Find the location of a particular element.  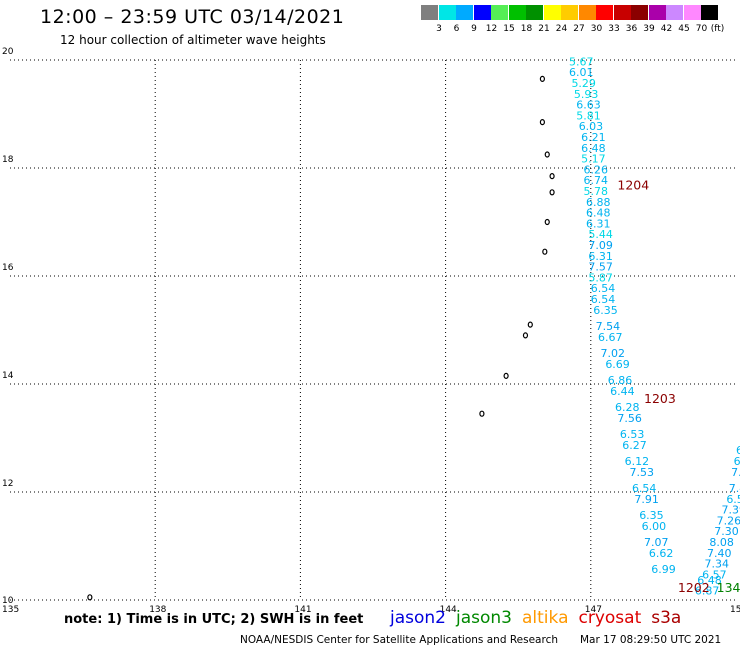

swh-value-label: 6.27 is located at coordinates (634, 445).